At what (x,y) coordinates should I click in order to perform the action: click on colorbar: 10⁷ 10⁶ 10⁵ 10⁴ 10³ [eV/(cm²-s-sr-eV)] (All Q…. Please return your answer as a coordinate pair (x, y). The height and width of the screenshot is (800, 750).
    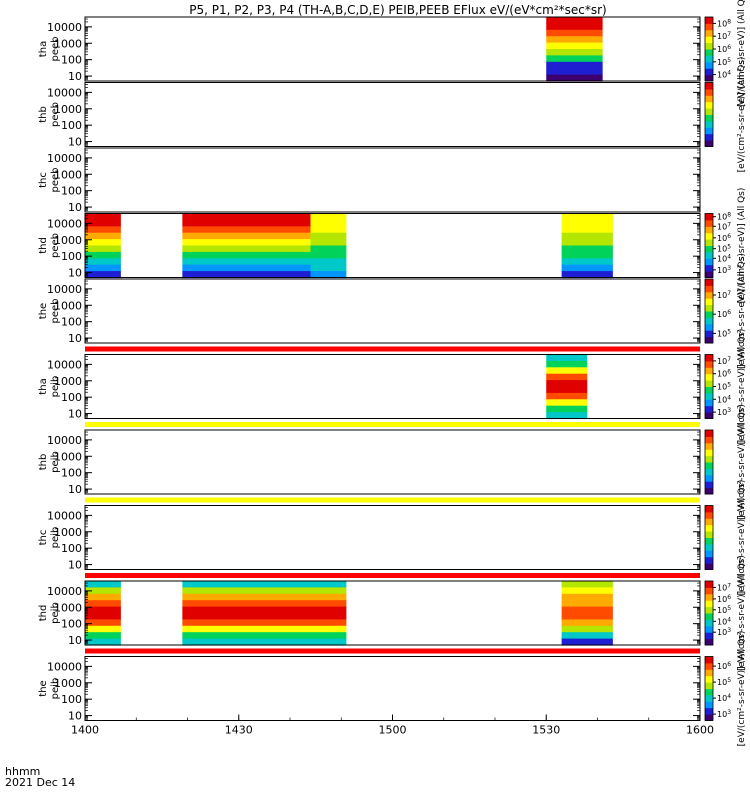
    Looking at the image, I should click on (725, 386).